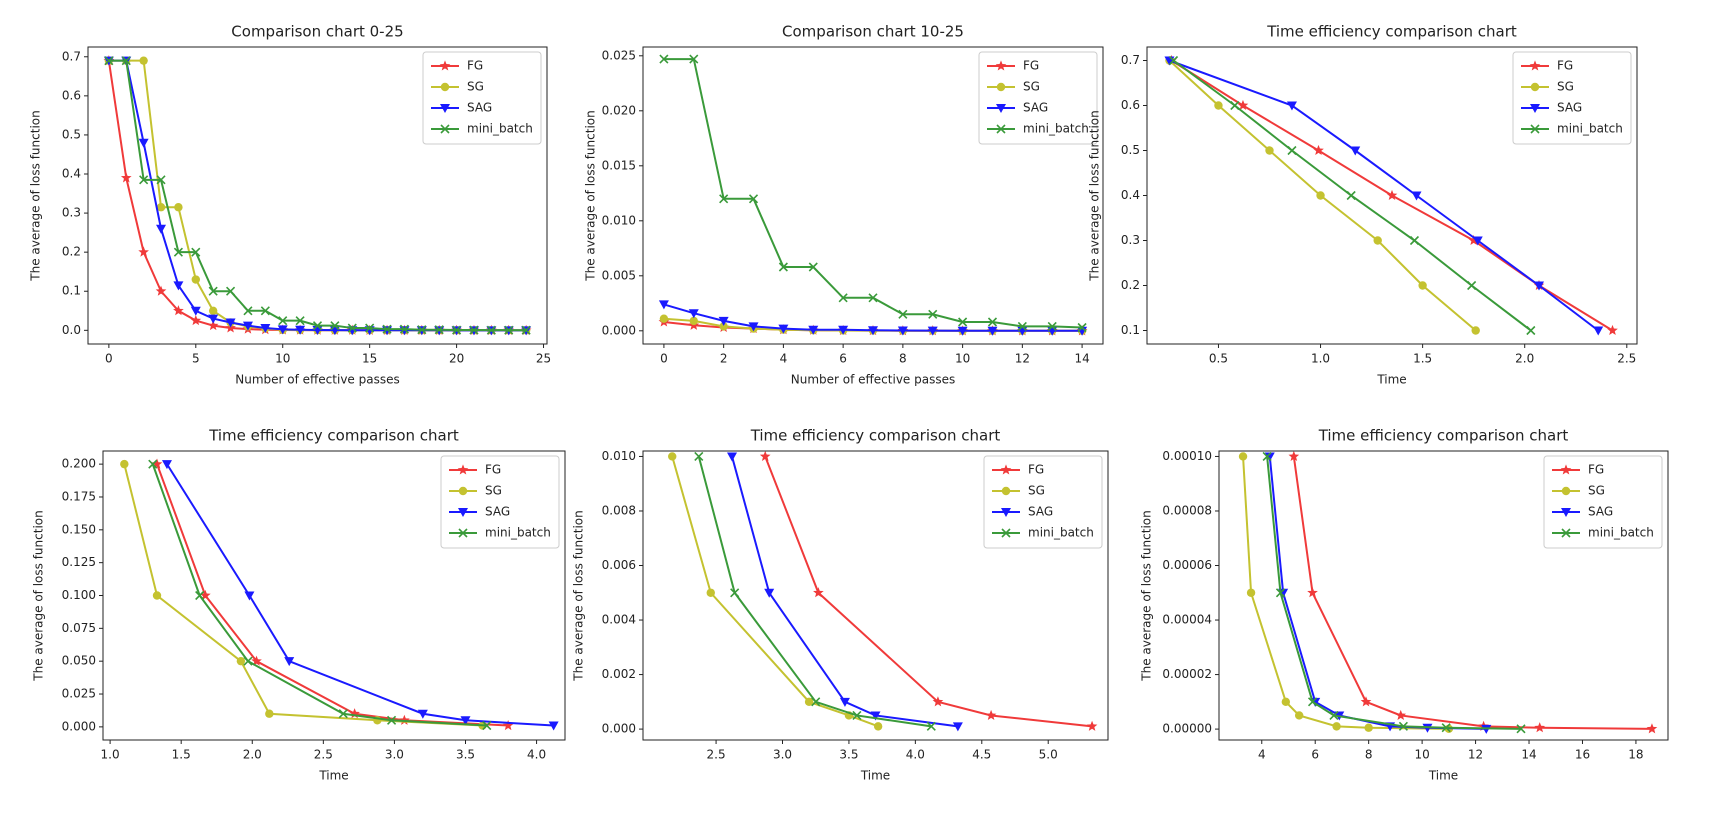 The width and height of the screenshot is (1730, 824). Describe the element at coordinates (1130, 240) in the screenshot. I see `y-tick-label: 0.3` at that location.